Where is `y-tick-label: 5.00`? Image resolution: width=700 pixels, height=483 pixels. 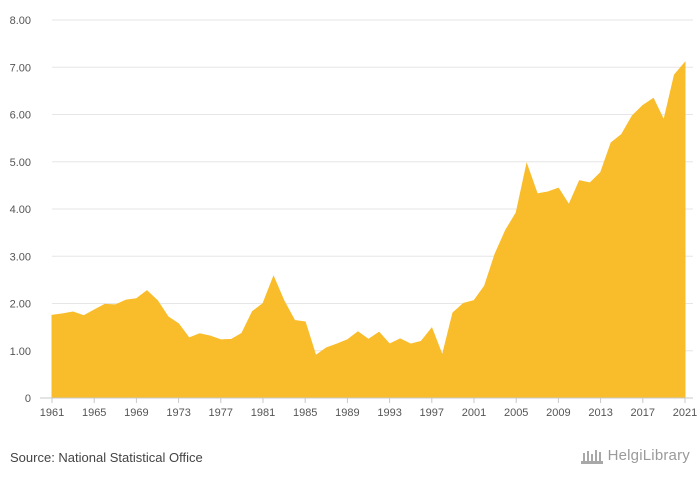
y-tick-label: 5.00 is located at coordinates (20, 163).